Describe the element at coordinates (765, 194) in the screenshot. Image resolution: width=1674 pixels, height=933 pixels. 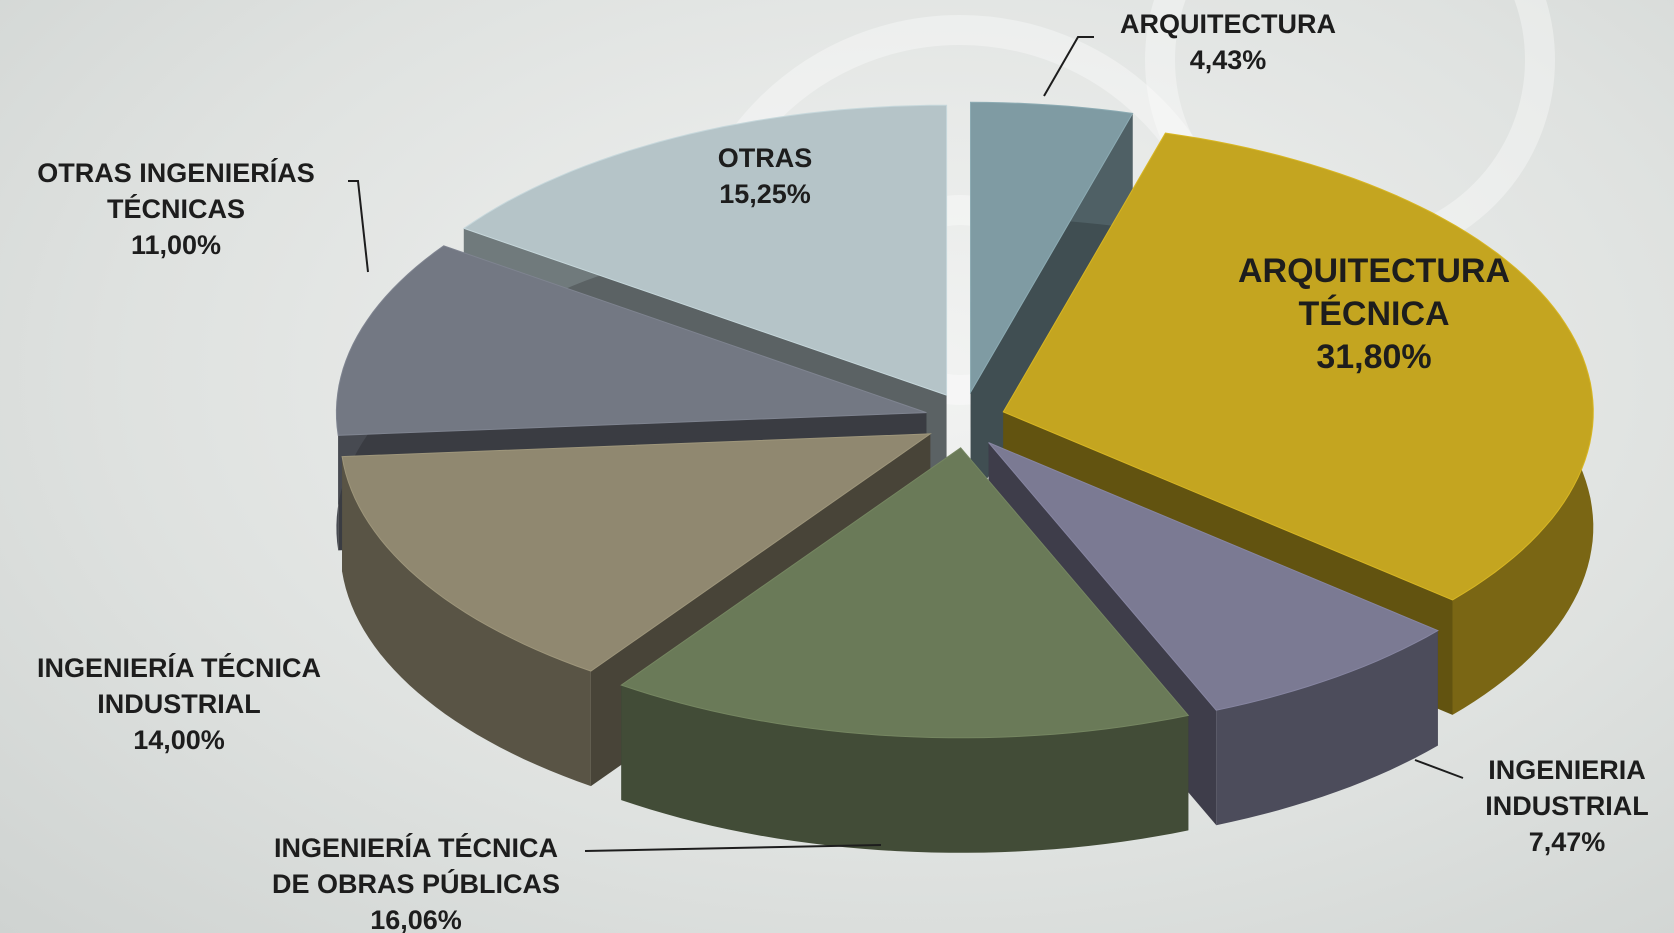
I see `value-label: 15,25%` at that location.